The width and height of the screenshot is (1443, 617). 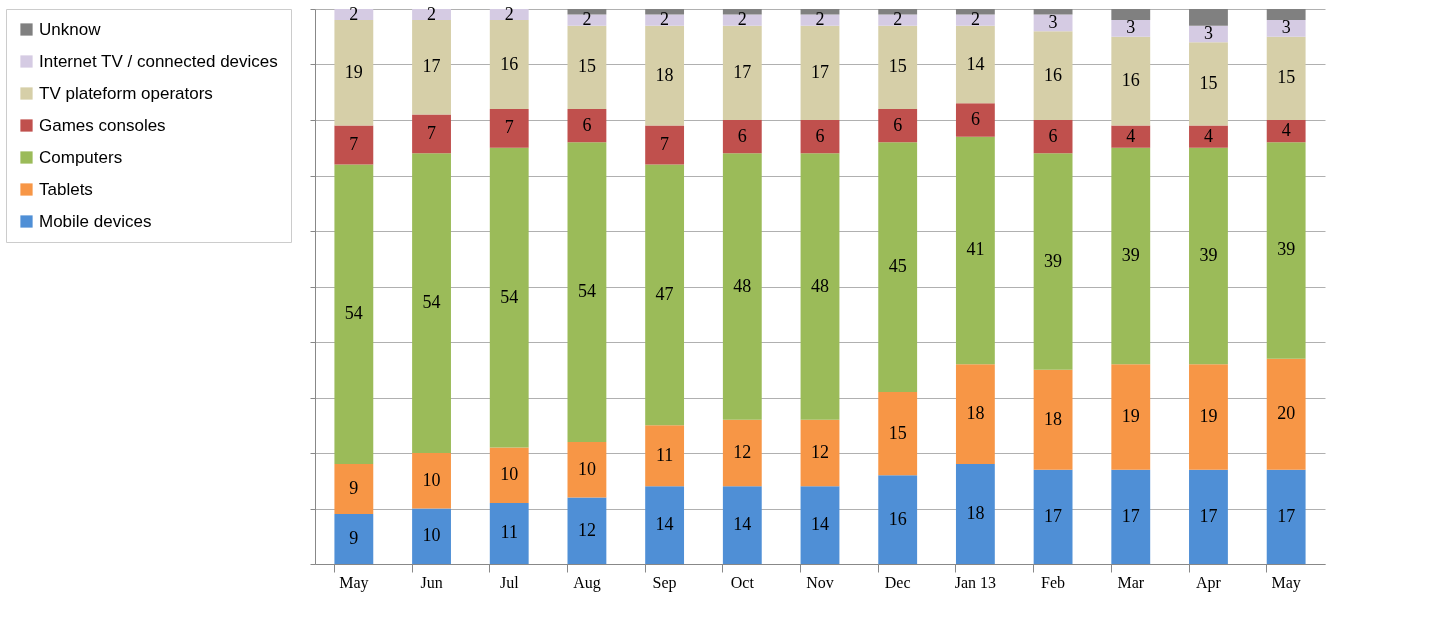 What do you see at coordinates (897, 266) in the screenshot?
I see `data-label: 45` at bounding box center [897, 266].